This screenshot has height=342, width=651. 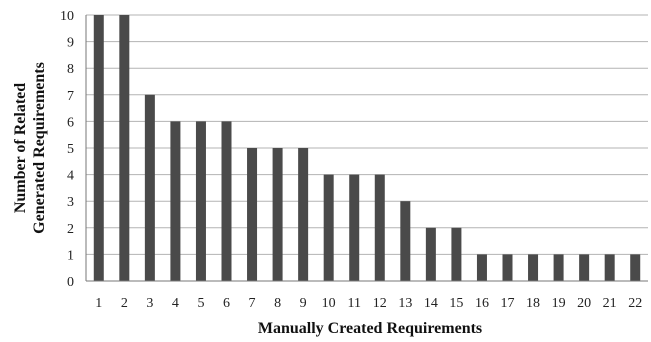 I want to click on x-tick-label: 16, so click(x=482, y=303).